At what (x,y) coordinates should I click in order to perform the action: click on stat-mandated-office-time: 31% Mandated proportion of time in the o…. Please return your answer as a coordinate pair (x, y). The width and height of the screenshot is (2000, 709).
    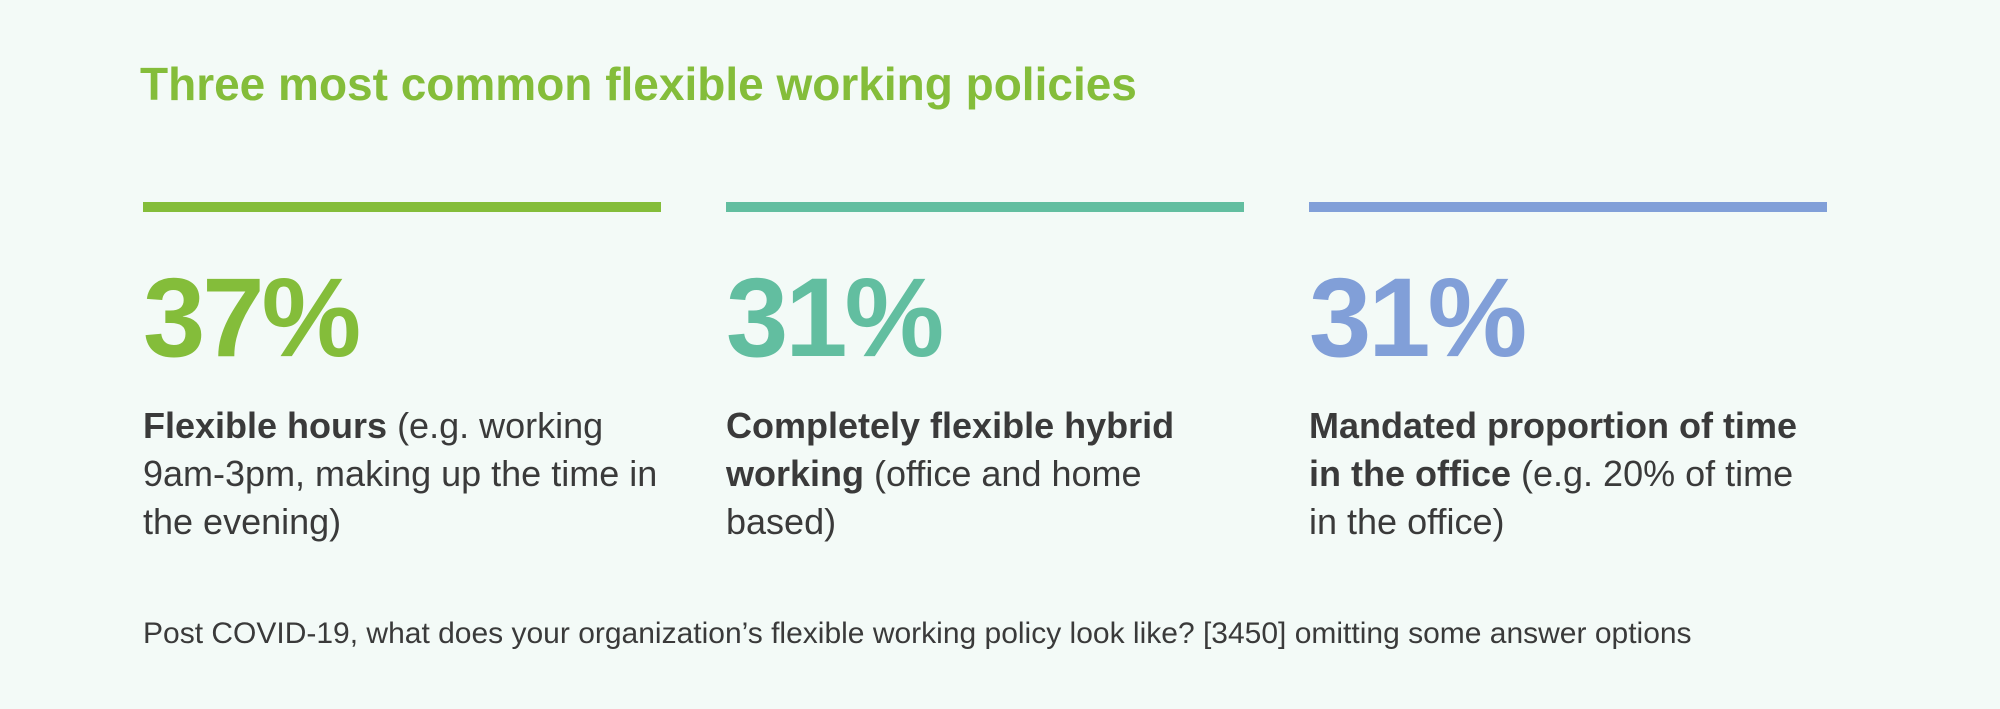
    Looking at the image, I should click on (1568, 374).